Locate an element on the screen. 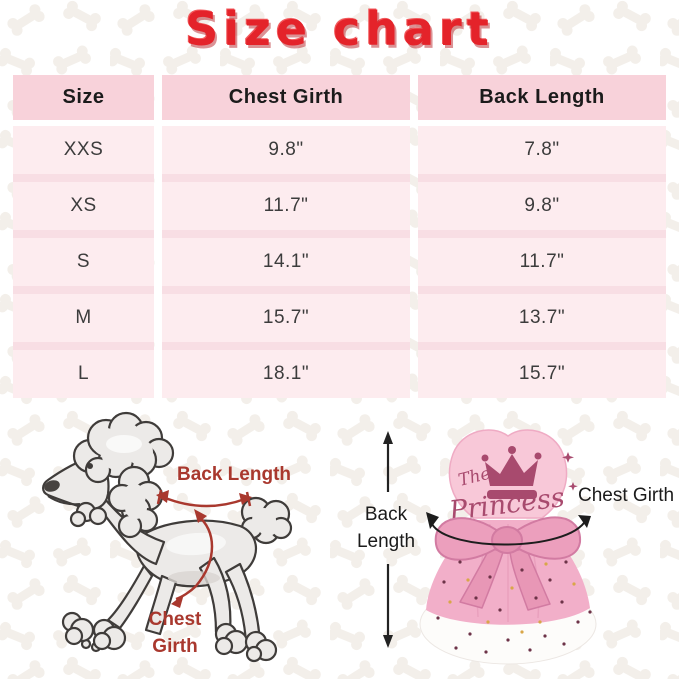 The width and height of the screenshot is (679, 679). header-size: Size is located at coordinates (83, 97).